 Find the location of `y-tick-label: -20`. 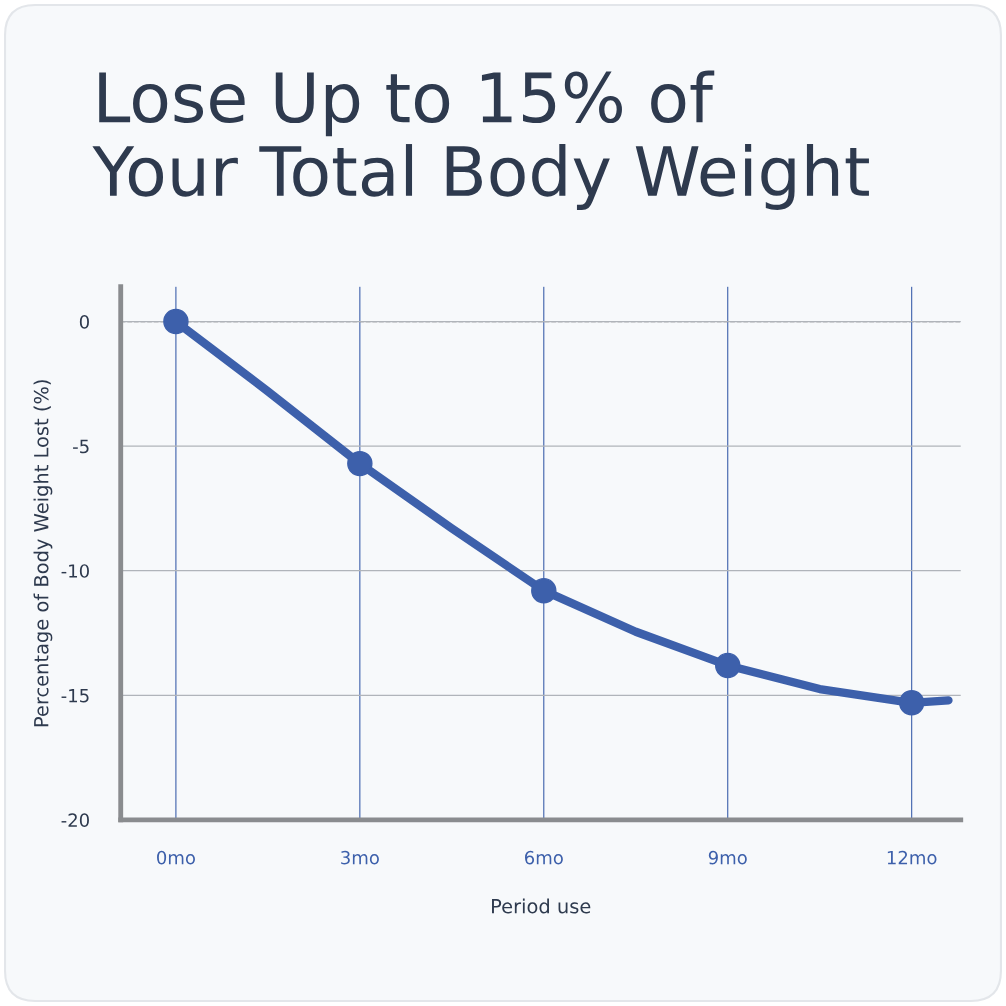

y-tick-label: -20 is located at coordinates (75, 820).